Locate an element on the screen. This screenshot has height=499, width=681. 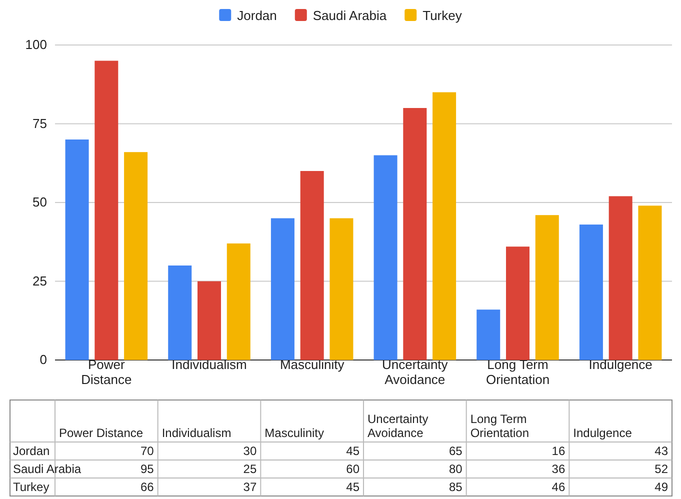
data-label: 49 is located at coordinates (661, 487).